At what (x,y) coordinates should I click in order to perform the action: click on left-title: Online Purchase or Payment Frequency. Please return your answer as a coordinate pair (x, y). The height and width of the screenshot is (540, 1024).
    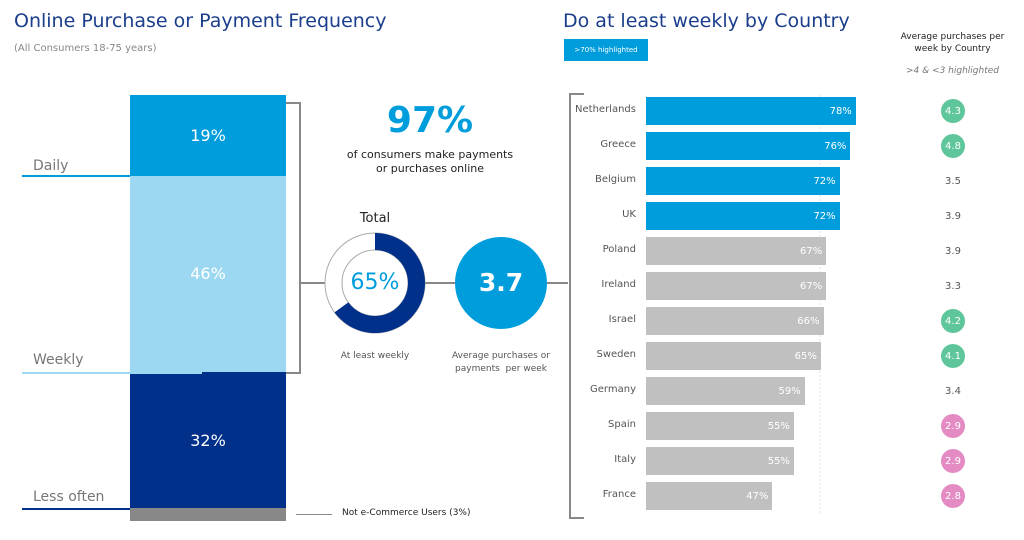
    Looking at the image, I should click on (200, 21).